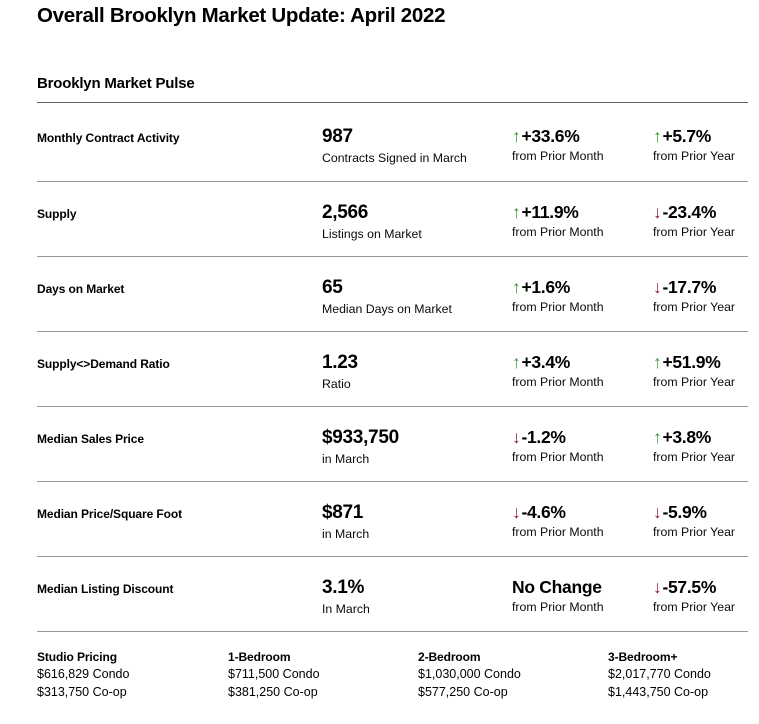 This screenshot has height=724, width=759. I want to click on change-prior-month: ↑+11.9% from Prior Month, so click(582, 229).